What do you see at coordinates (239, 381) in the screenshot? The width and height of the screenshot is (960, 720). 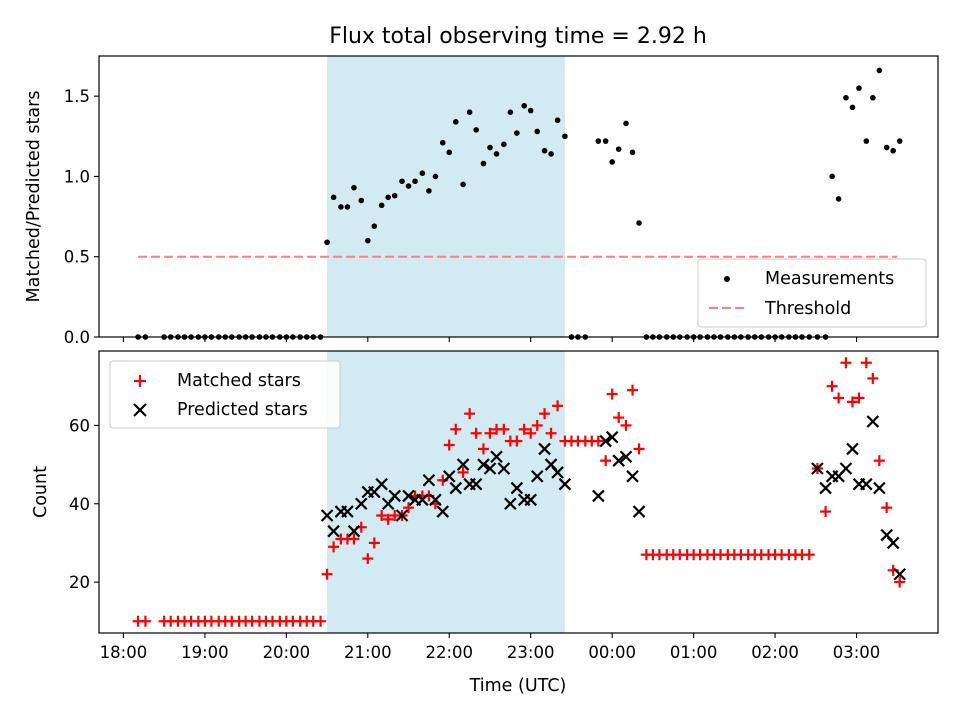 I see `legend-matched-label: Matched stars` at bounding box center [239, 381].